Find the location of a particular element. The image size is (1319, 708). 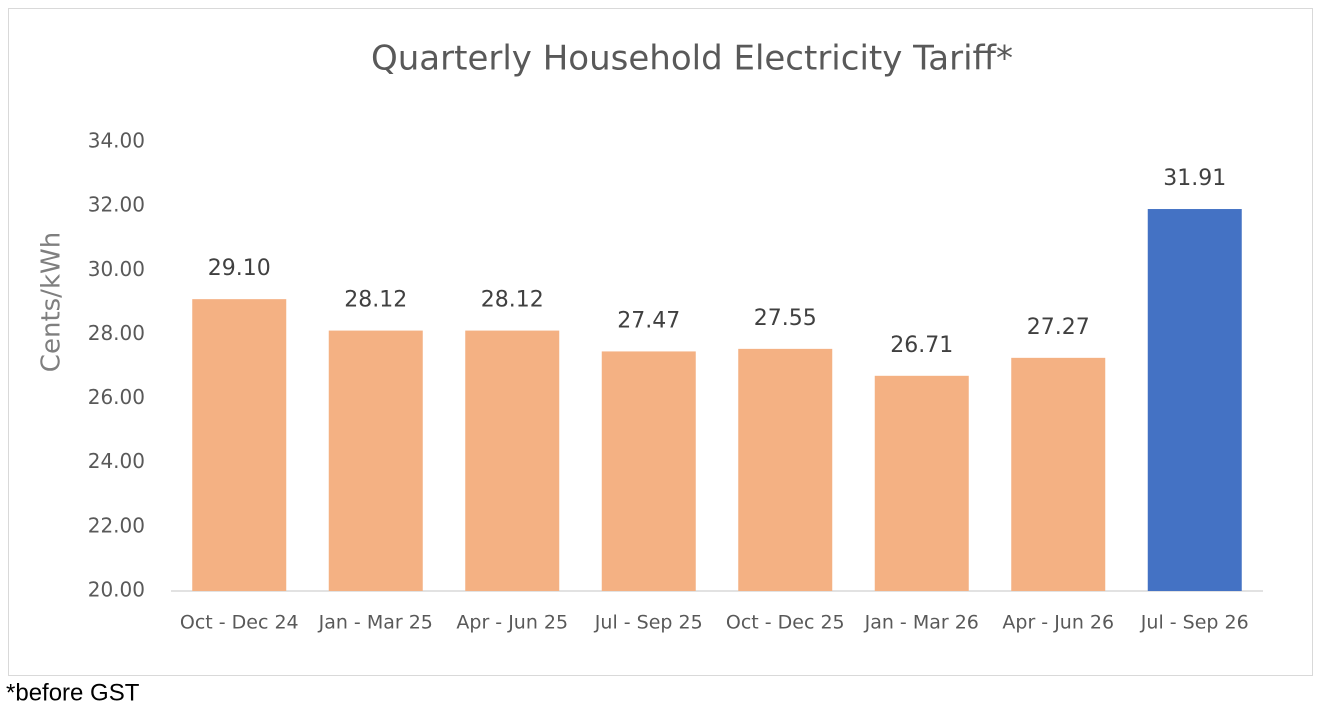

x-tick-label: Jul - Sep 26 is located at coordinates (1194, 623).